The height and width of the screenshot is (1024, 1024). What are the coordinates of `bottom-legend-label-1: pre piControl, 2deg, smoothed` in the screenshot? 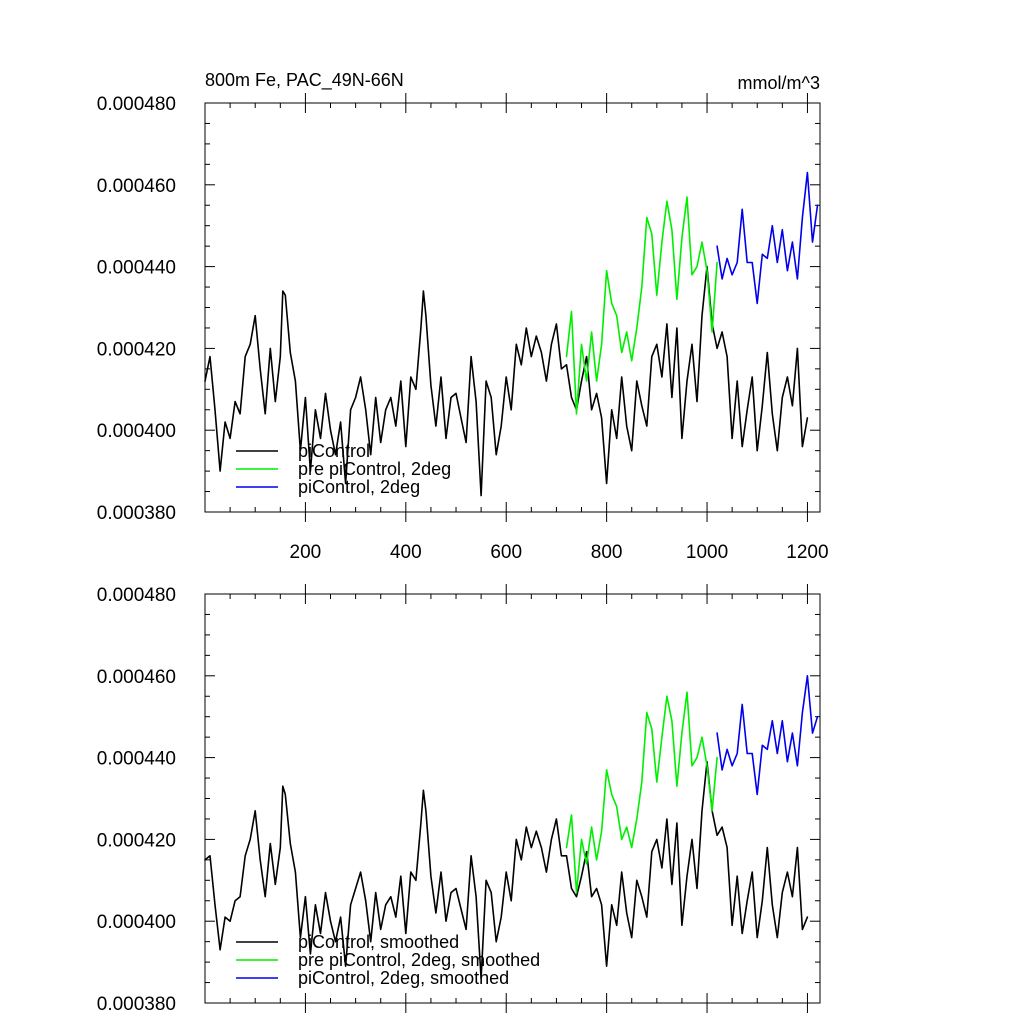 It's located at (419, 960).